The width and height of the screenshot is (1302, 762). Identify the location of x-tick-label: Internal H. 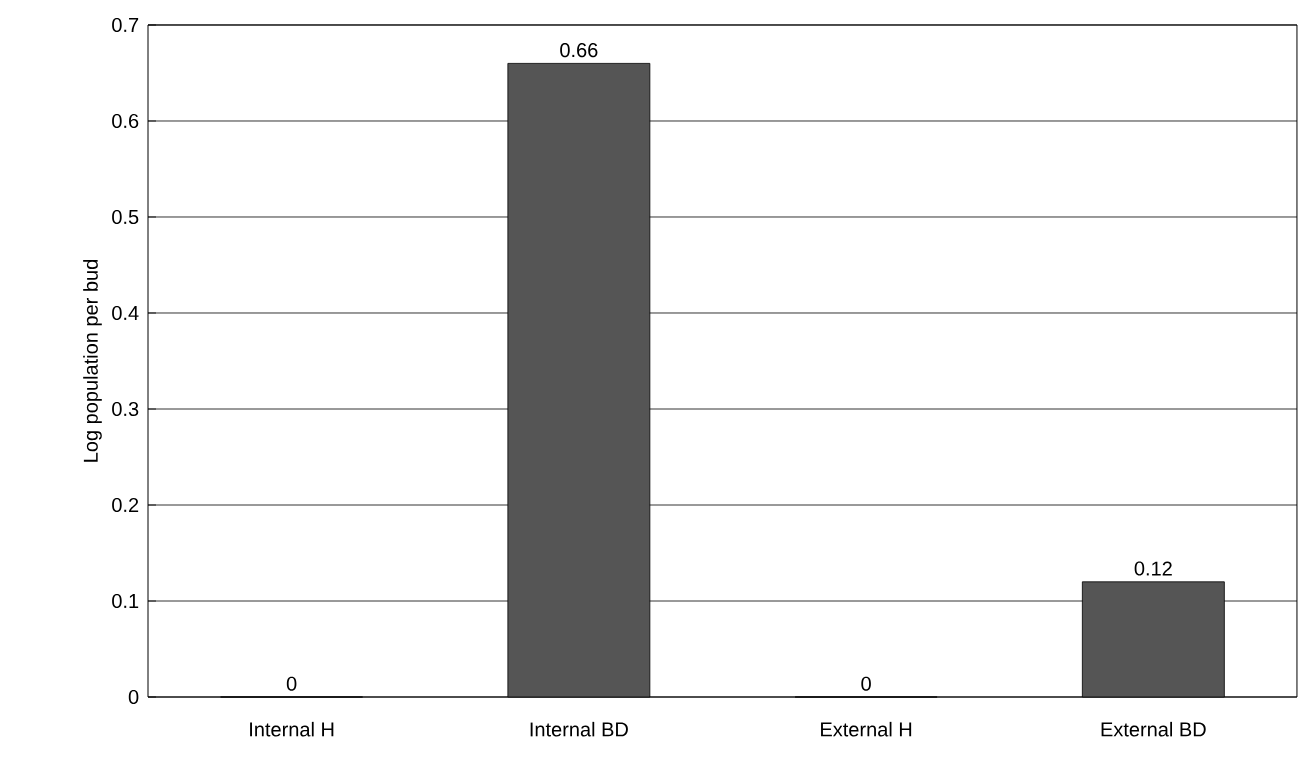
(292, 729).